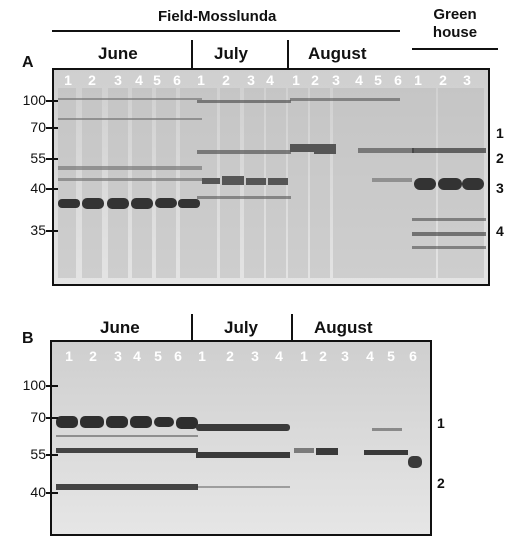 Image resolution: width=524 pixels, height=550 pixels. Describe the element at coordinates (323, 356) in the screenshot. I see `panel-b-lane-aug-2: 2` at that location.